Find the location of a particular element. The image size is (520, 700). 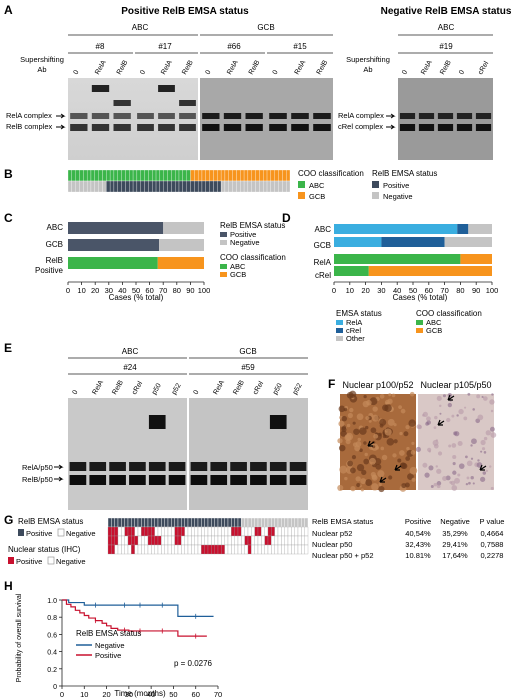

bar-segment is located at coordinates (351, 271).